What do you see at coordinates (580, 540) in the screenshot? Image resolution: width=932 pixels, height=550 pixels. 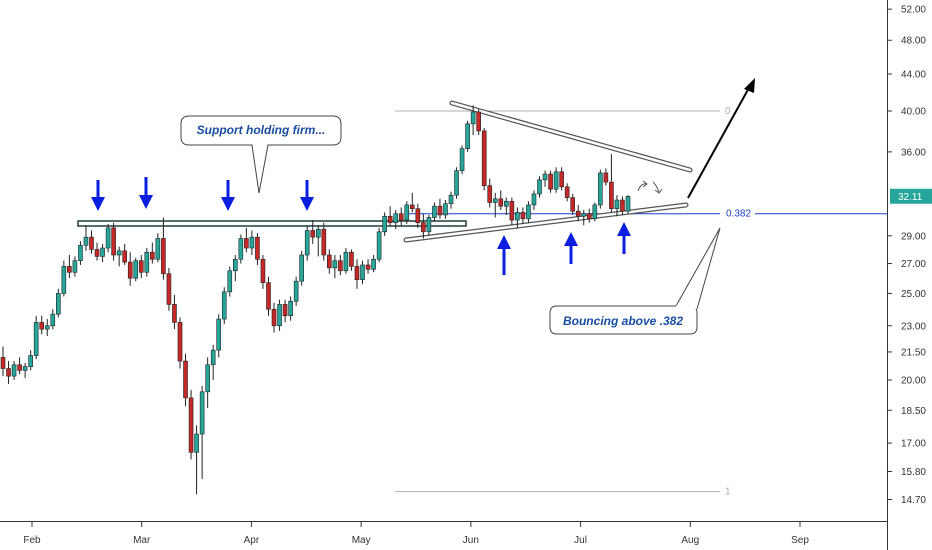 I see `time-tick-label: Jul` at bounding box center [580, 540].